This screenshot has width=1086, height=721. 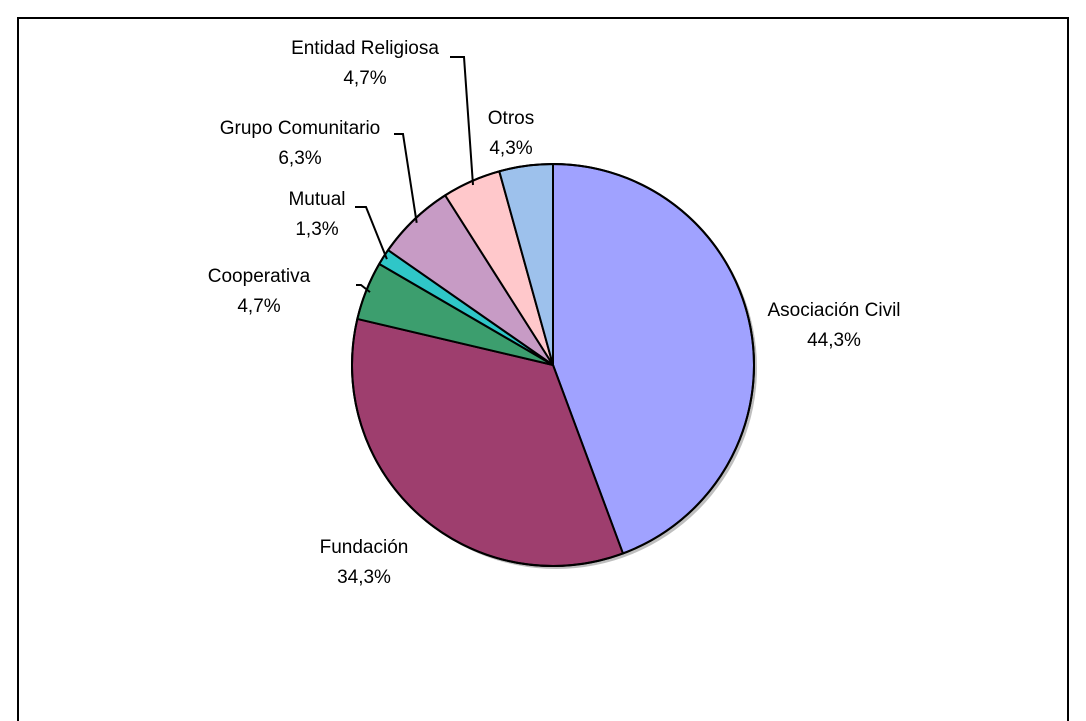 I want to click on slice-value-label: 34,3%, so click(x=364, y=577).